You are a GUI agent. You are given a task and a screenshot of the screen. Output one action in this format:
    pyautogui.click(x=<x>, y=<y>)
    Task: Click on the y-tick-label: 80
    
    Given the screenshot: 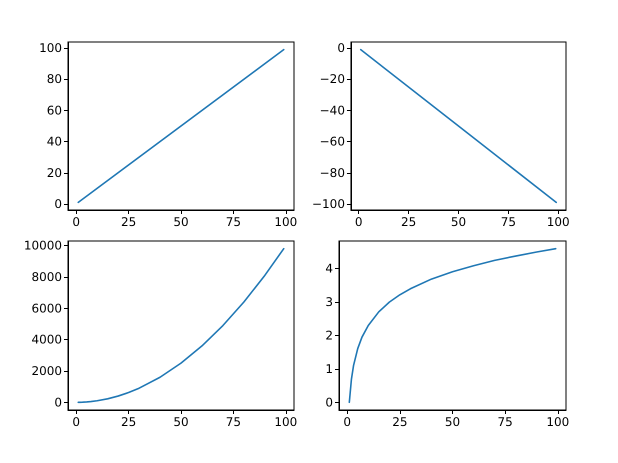 What is the action you would take?
    pyautogui.click(x=54, y=79)
    